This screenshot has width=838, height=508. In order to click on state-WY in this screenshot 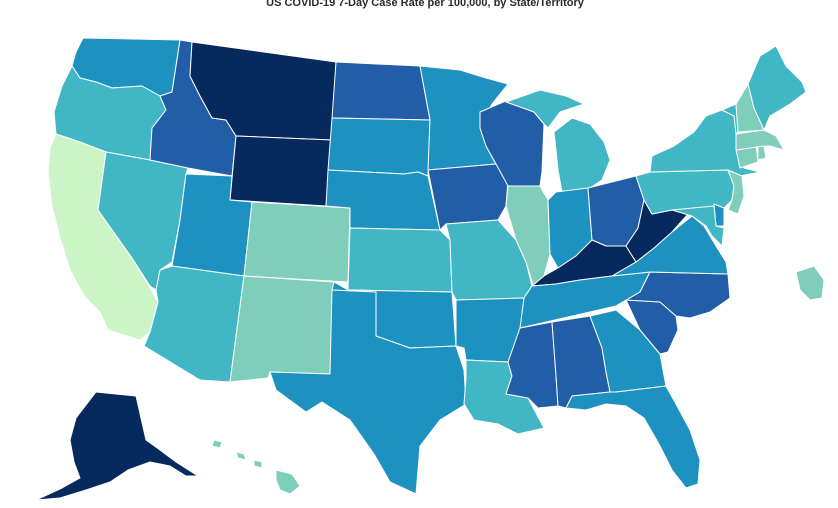, I will do `click(281, 171)`.